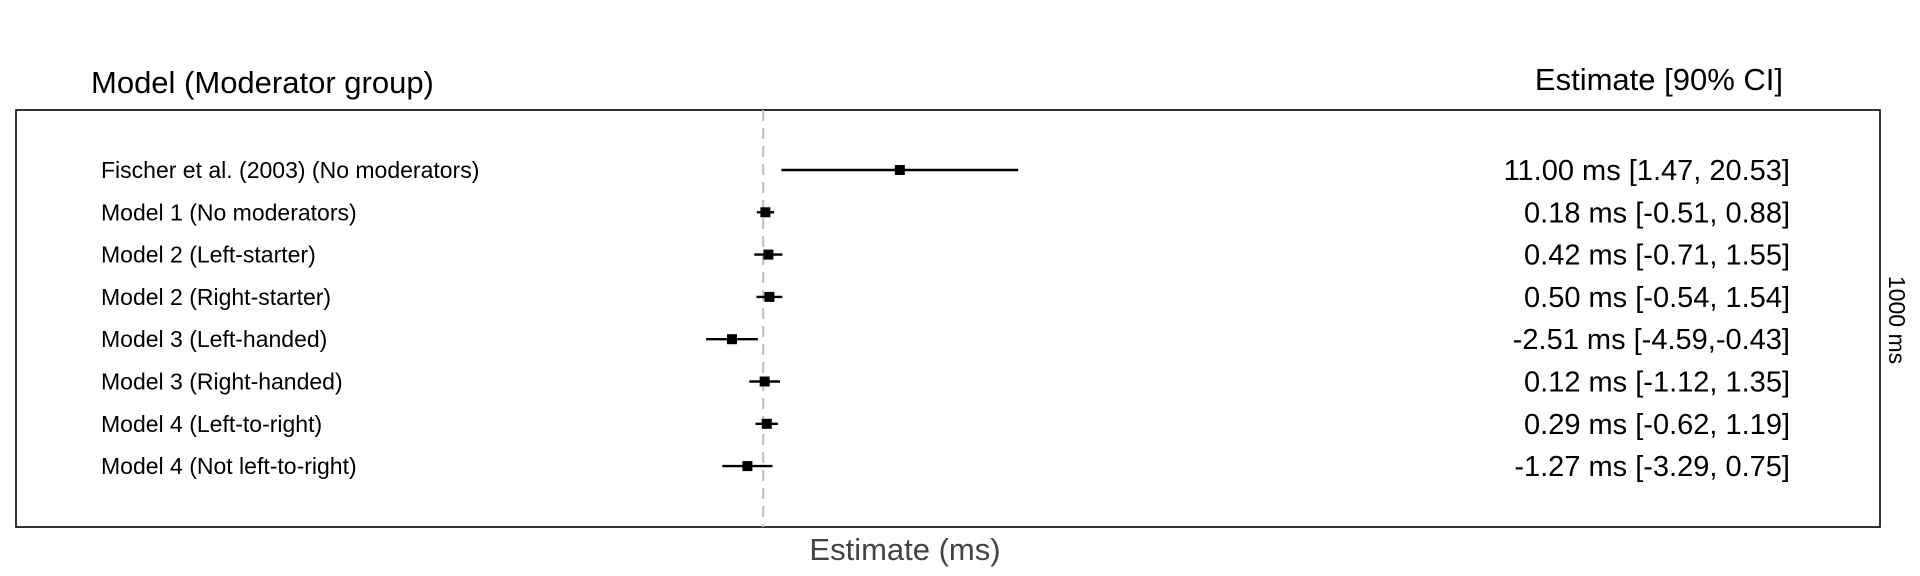 The width and height of the screenshot is (1920, 576). I want to click on estimate-text: 11.00 ms [1.47, 20.53], so click(1647, 171).